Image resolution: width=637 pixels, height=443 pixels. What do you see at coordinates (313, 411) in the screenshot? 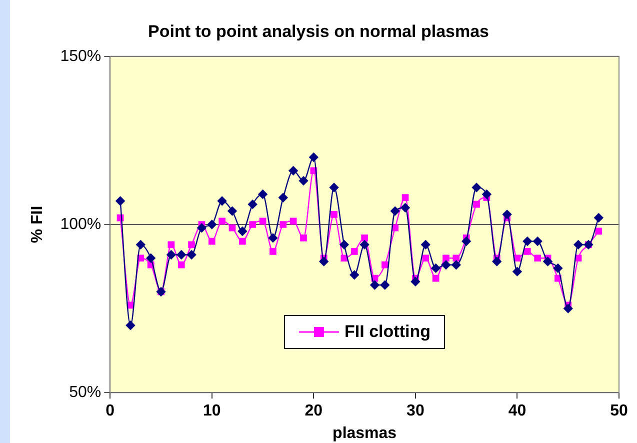
I see `x-tick-label: 20` at bounding box center [313, 411].